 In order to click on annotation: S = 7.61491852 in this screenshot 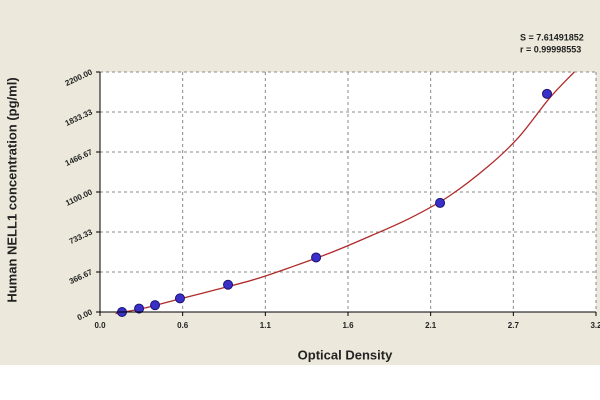, I will do `click(552, 37)`.